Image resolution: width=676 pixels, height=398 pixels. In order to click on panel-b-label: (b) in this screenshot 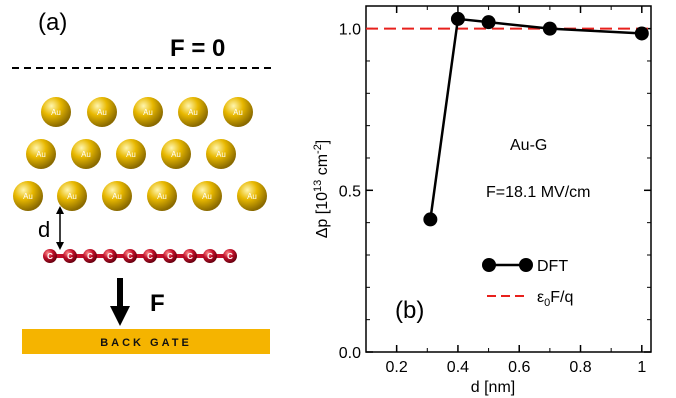, I will do `click(409, 310)`.